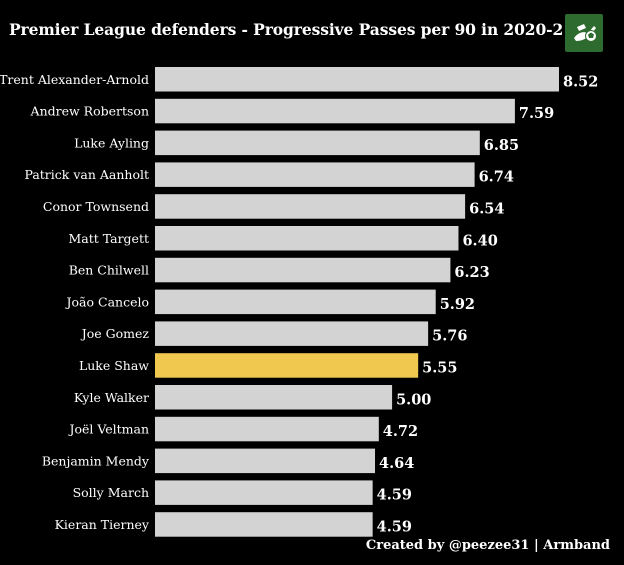  What do you see at coordinates (109, 270) in the screenshot?
I see `category-label: Ben Chilwell` at bounding box center [109, 270].